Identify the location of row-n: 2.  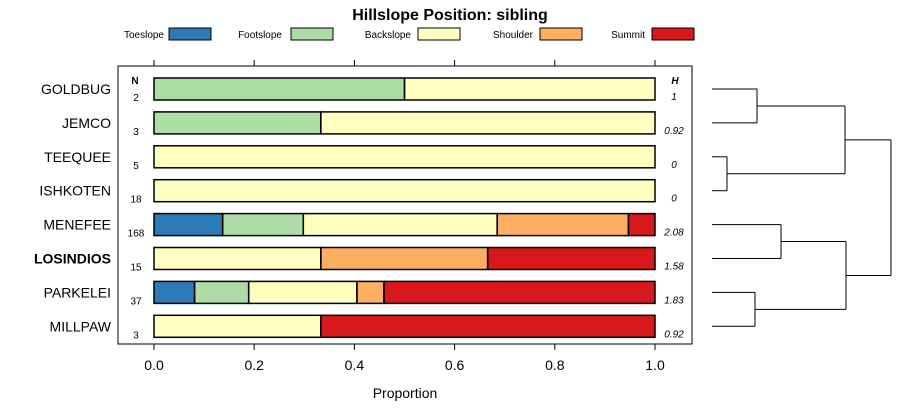
(136, 98).